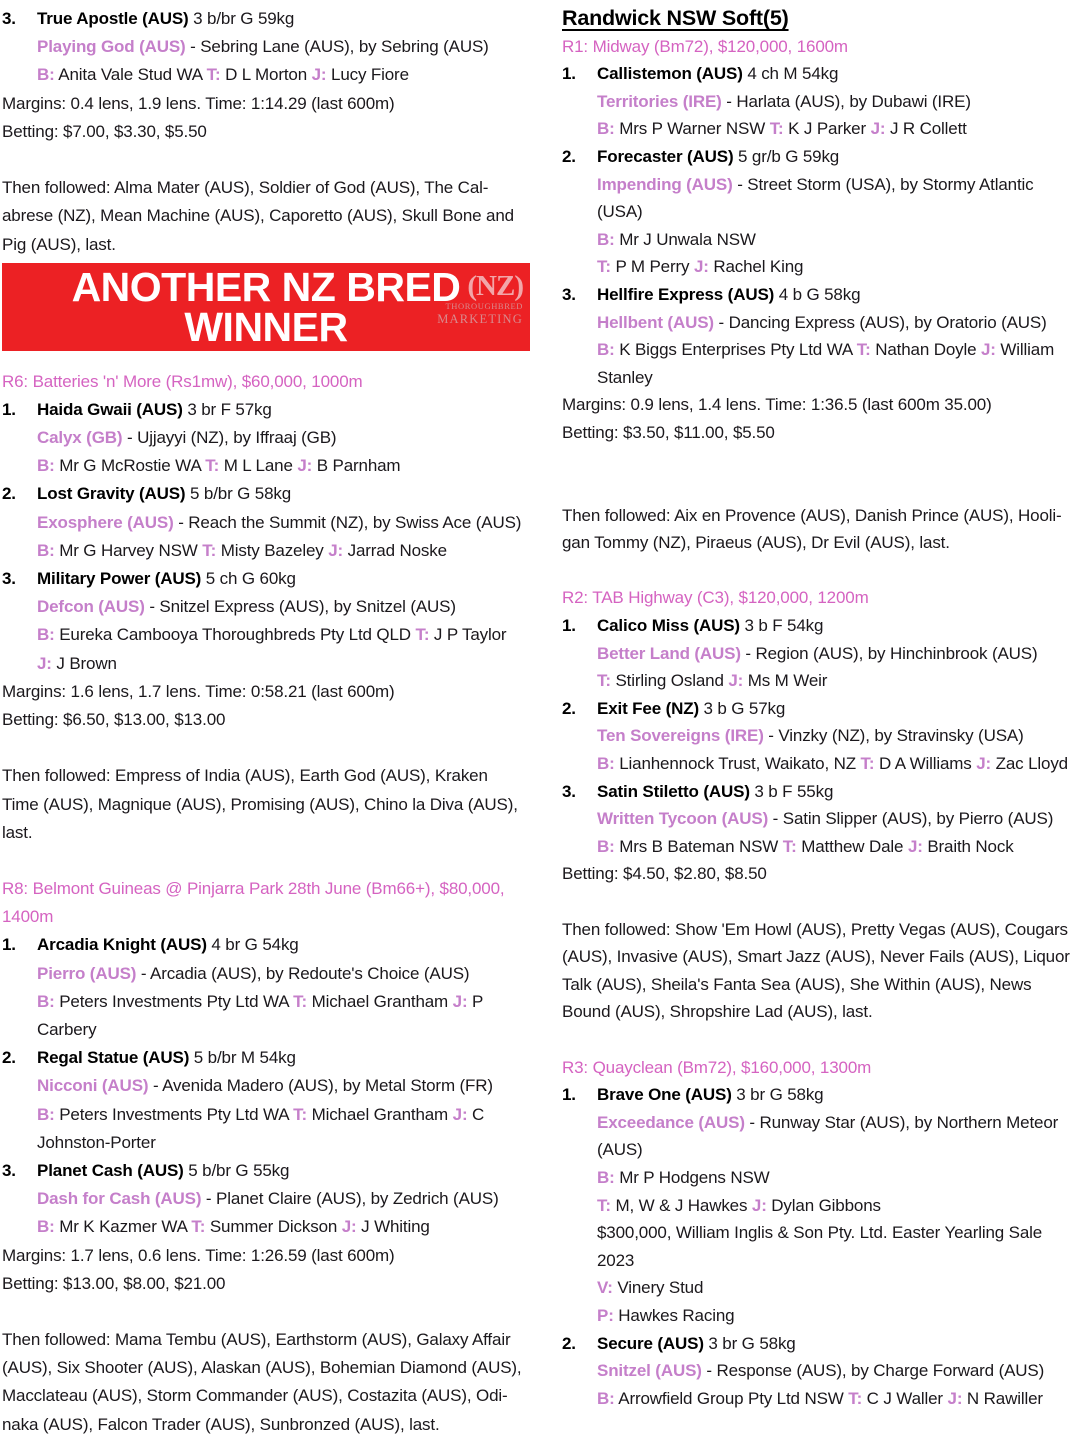 This screenshot has width=1088, height=1439. I want to click on text-line: V: Vinery Stud, so click(825, 1288).